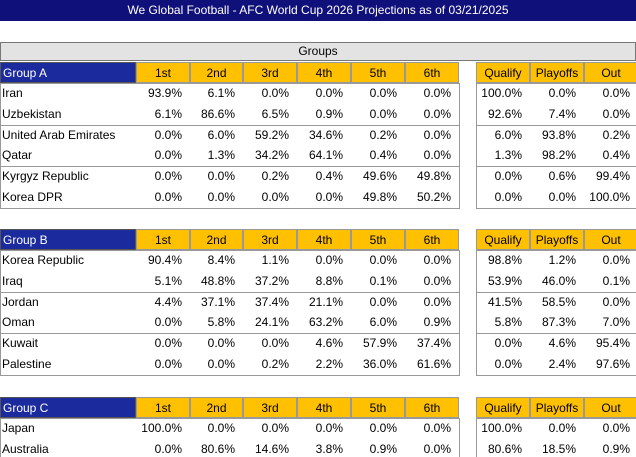  What do you see at coordinates (275, 113) in the screenshot?
I see `place-prob: 6.5%` at bounding box center [275, 113].